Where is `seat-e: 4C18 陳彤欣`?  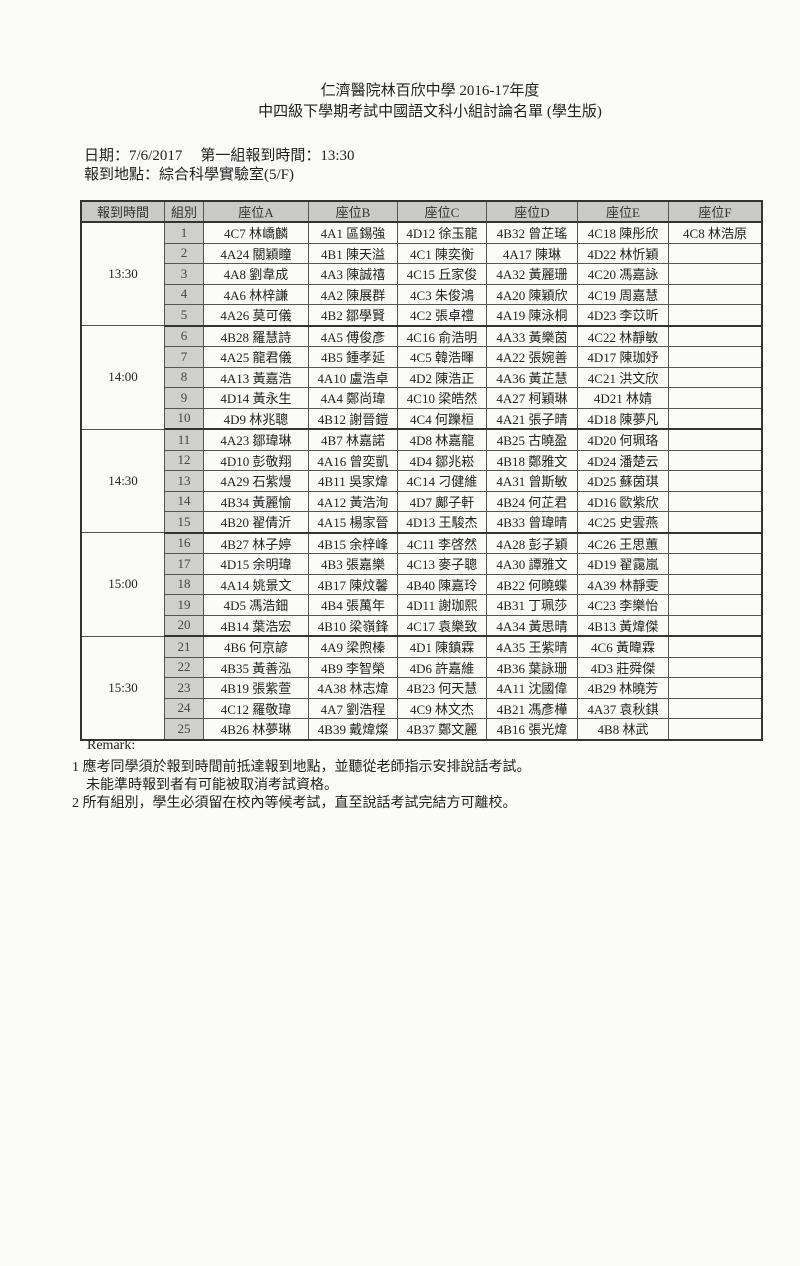
seat-e: 4C18 陳彤欣 is located at coordinates (623, 232).